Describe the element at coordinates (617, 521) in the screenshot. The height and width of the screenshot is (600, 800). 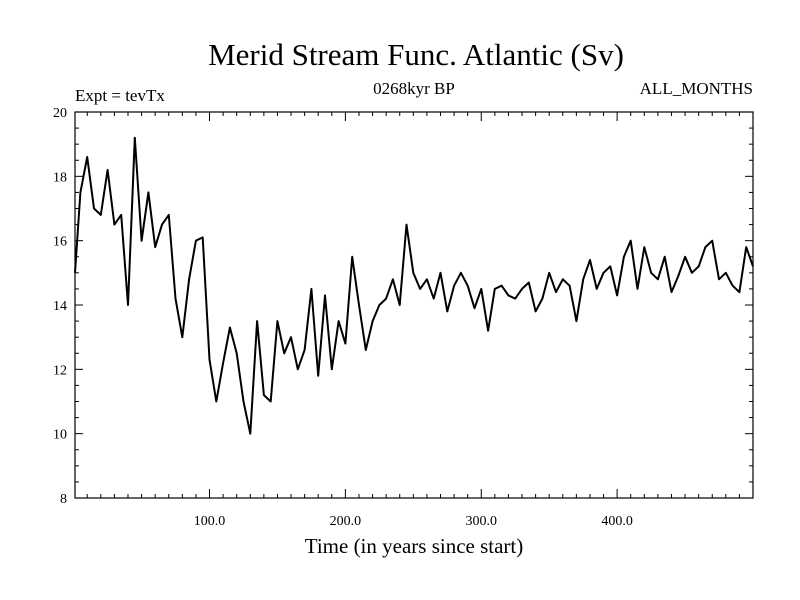
I see `x-tick-label: 400.0` at that location.